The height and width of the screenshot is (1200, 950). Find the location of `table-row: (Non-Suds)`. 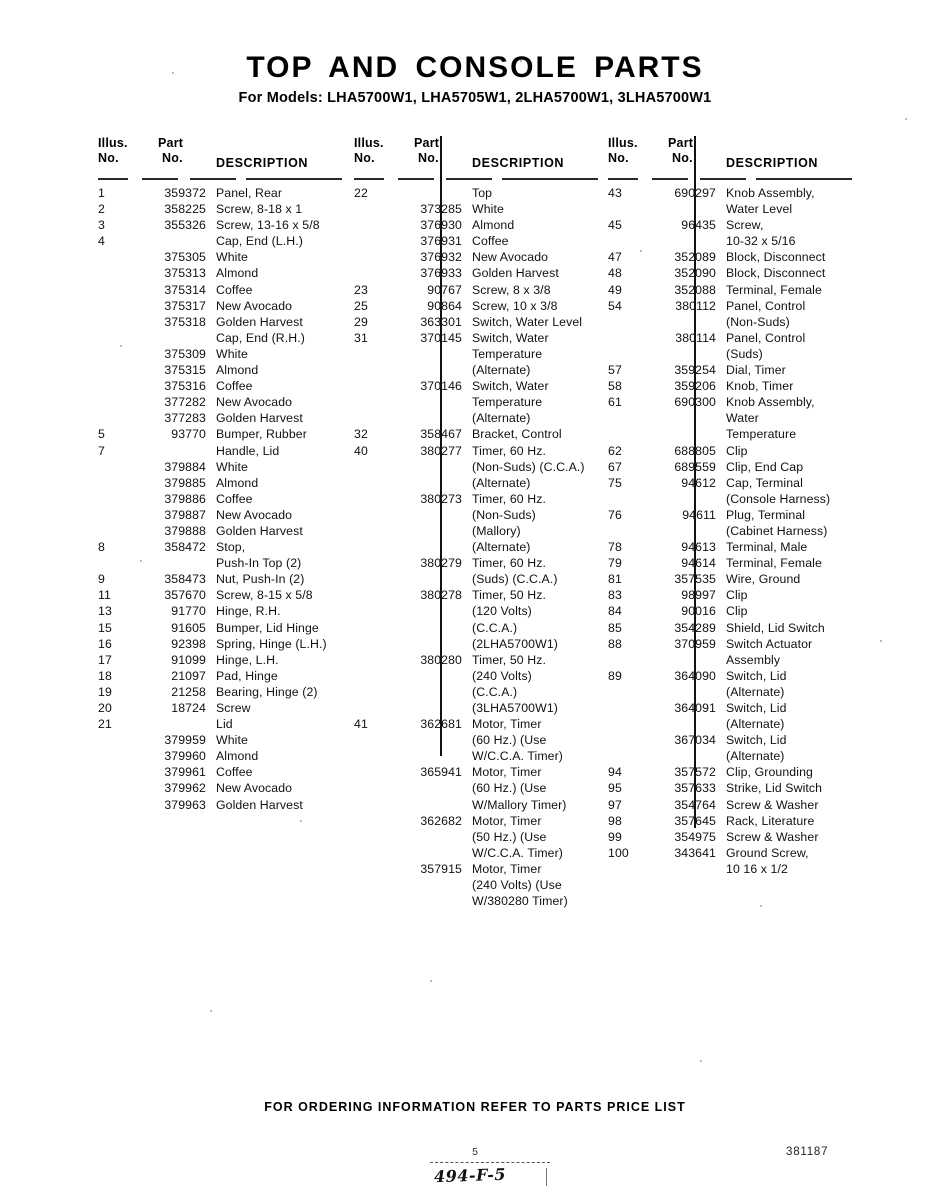

table-row: (Non-Suds) is located at coordinates (472, 515).